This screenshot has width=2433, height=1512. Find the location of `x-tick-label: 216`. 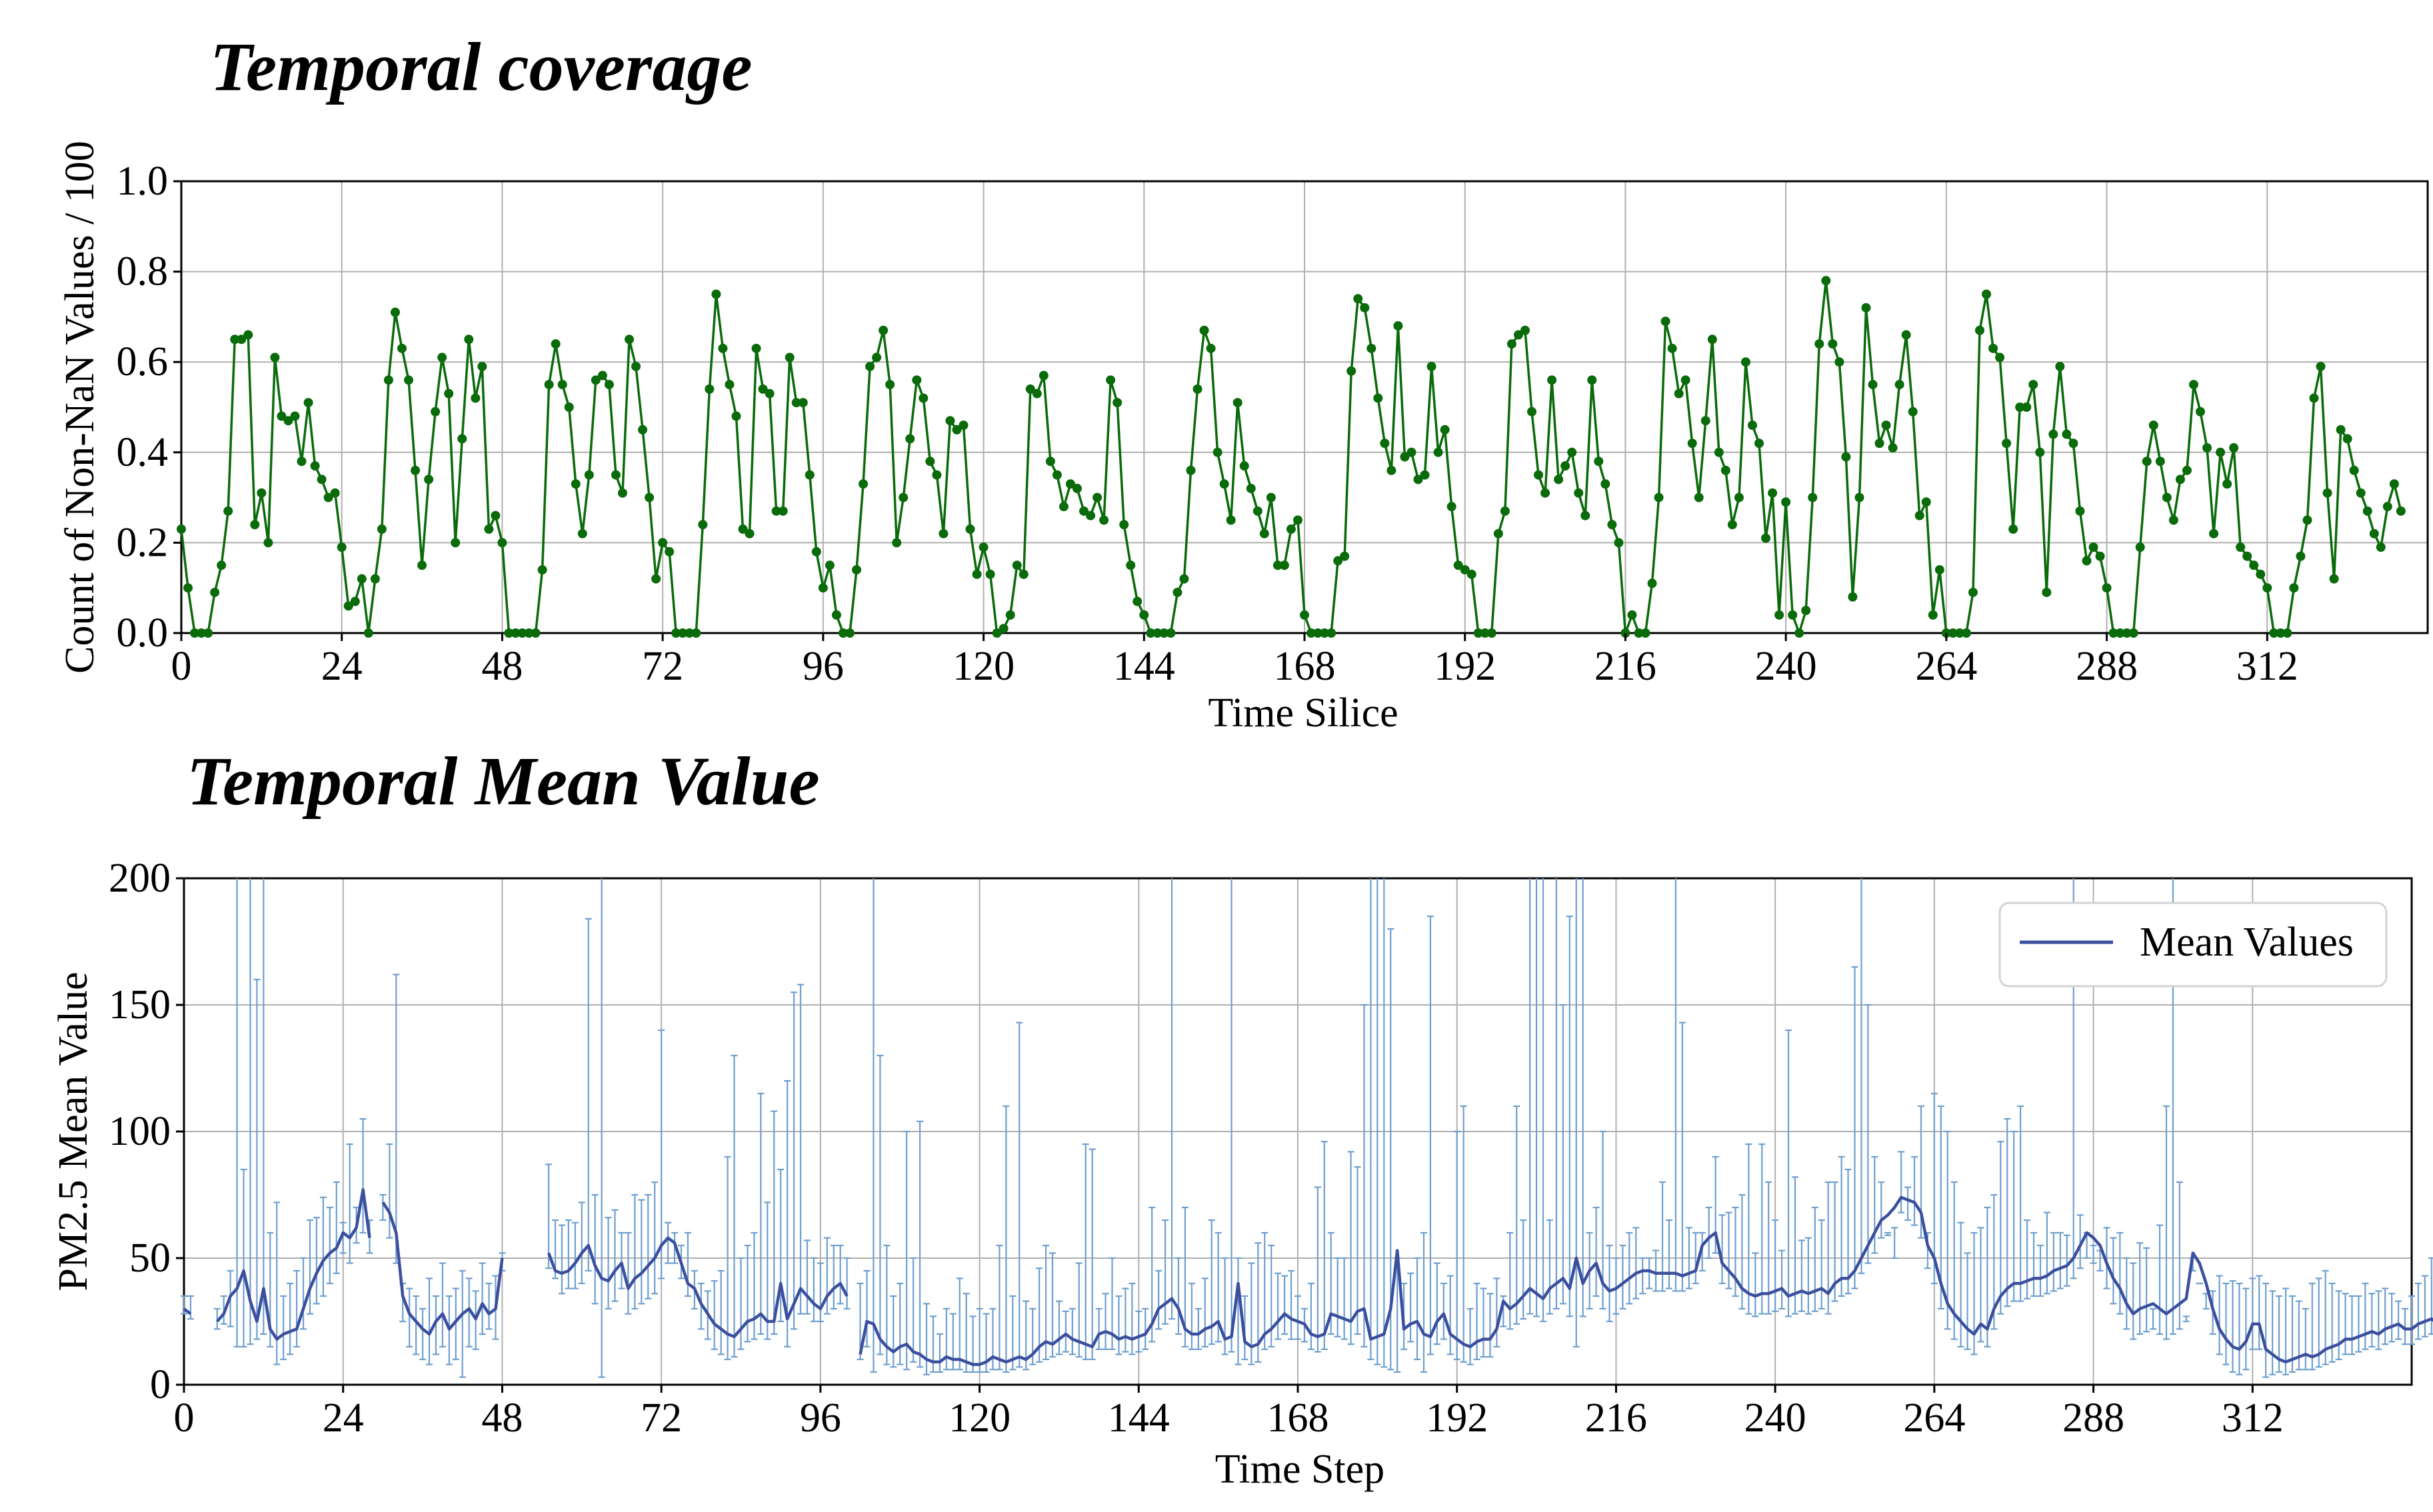

x-tick-label: 216 is located at coordinates (1616, 1418).